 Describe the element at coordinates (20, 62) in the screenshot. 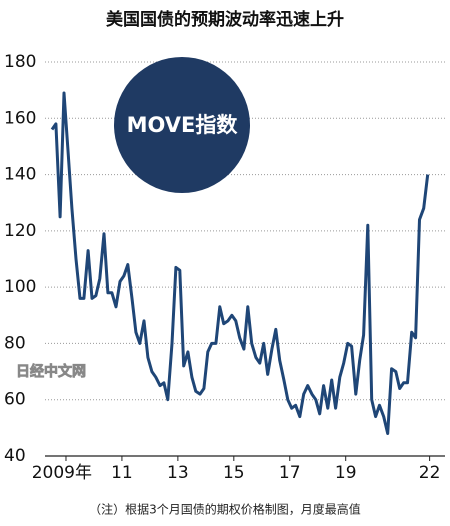

I see `y-tick-label: 180` at that location.